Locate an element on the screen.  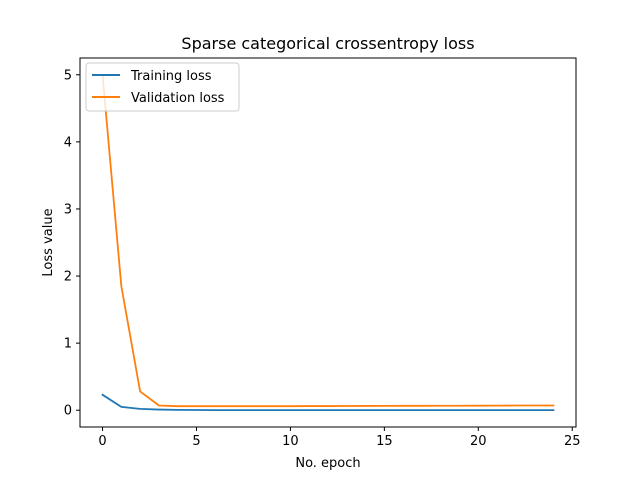
y-tick-label: 3 is located at coordinates (68, 209).